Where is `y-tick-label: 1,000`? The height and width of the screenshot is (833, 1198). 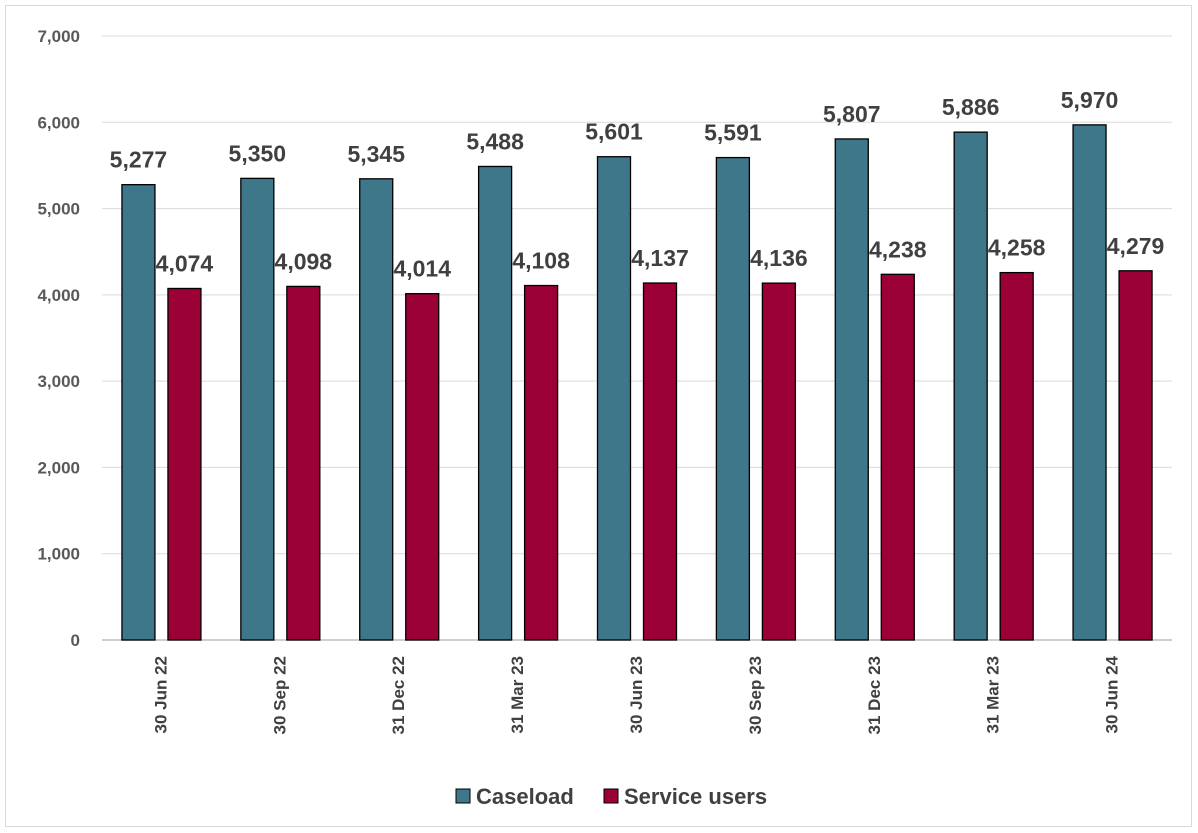 y-tick-label: 1,000 is located at coordinates (58, 554).